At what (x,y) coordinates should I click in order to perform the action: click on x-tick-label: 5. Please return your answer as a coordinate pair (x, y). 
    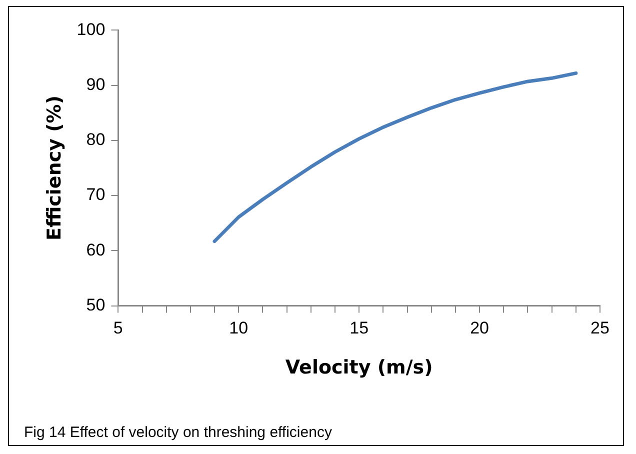
    Looking at the image, I should click on (118, 328).